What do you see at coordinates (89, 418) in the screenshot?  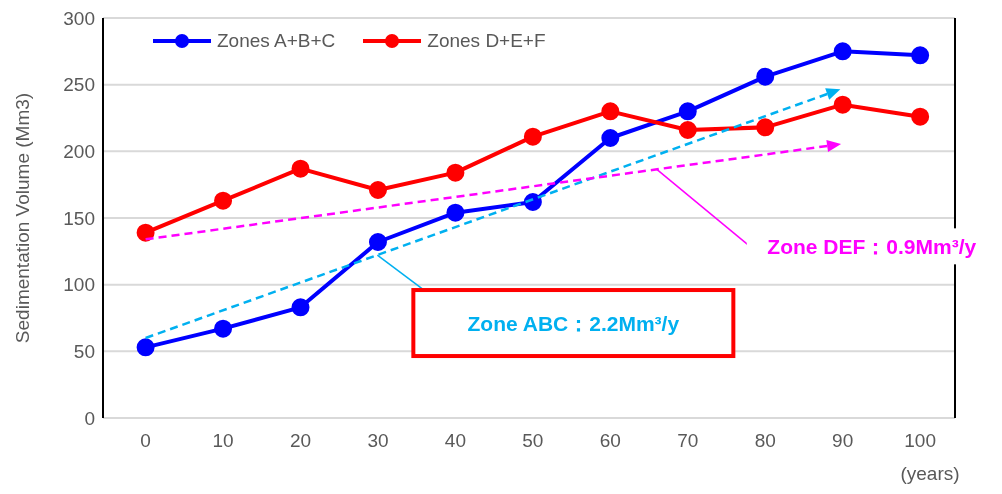 I see `y-tick-label: 0` at bounding box center [89, 418].